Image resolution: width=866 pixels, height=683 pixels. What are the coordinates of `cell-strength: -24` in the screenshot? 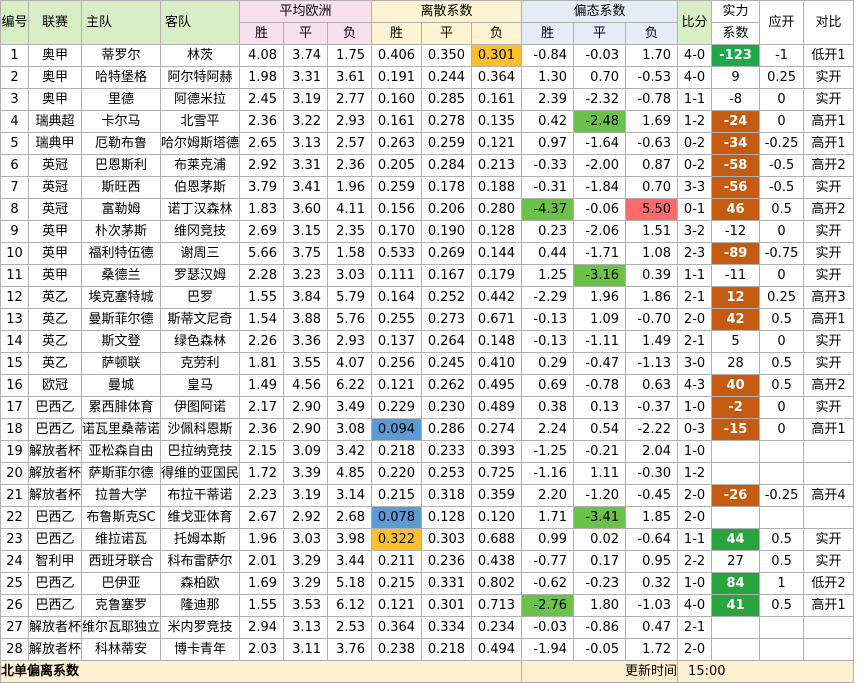 It's located at (736, 121).